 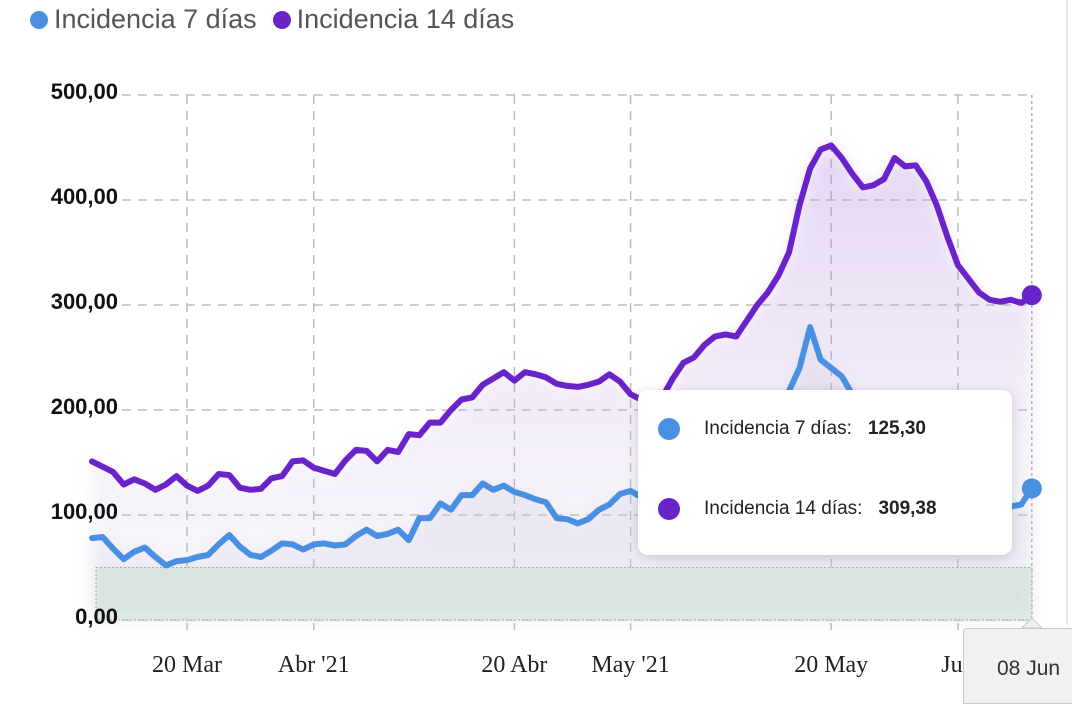 I want to click on x-axis: 20 Mar Abr '21 20 Abr May '21 20 May Jun, so click(x=563, y=665).